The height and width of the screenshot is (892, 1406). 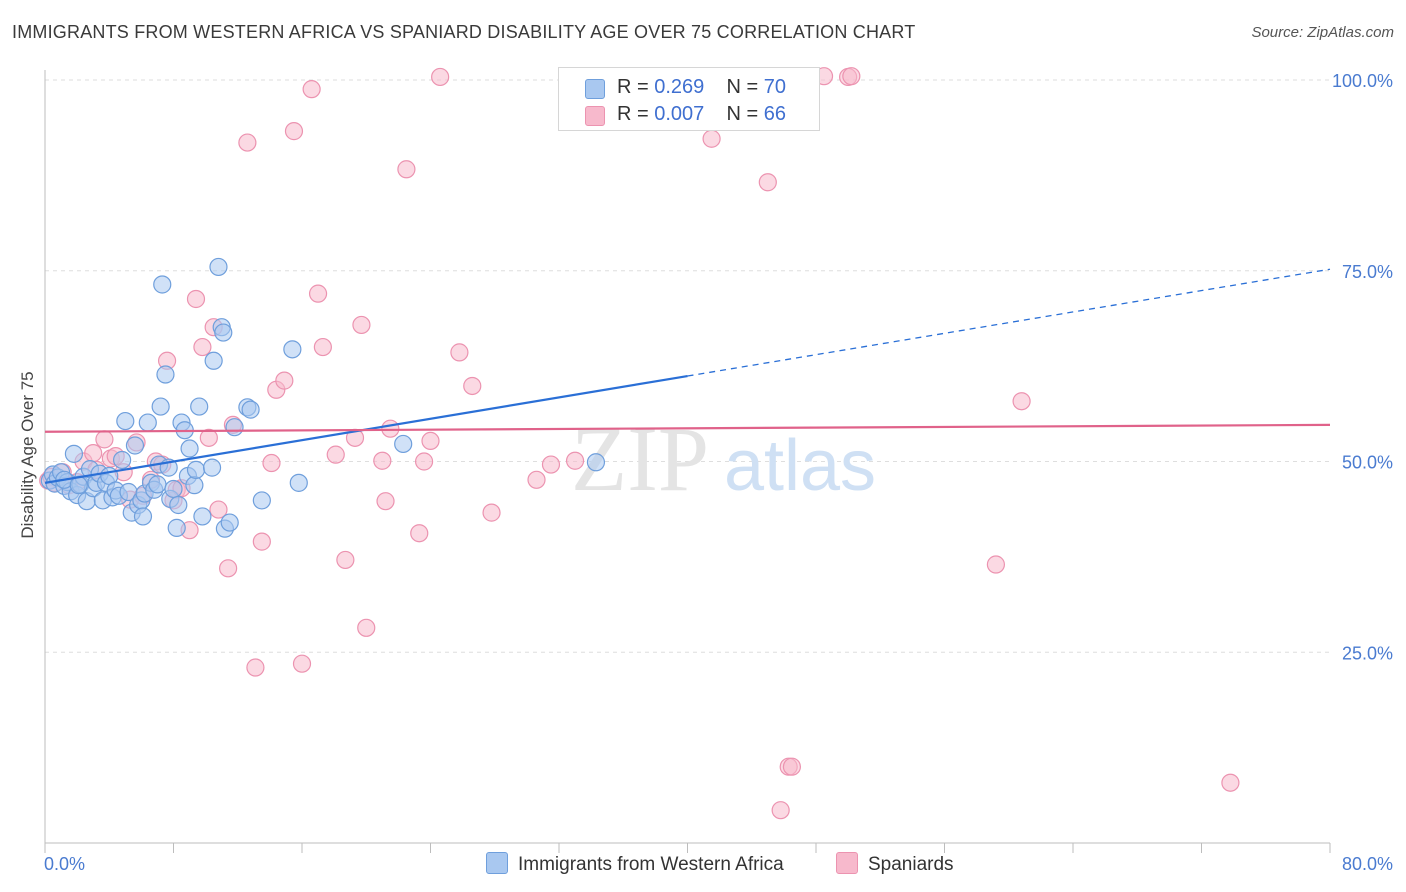 I want to click on bottom-legend-spaniards: Spaniards, so click(x=895, y=864).